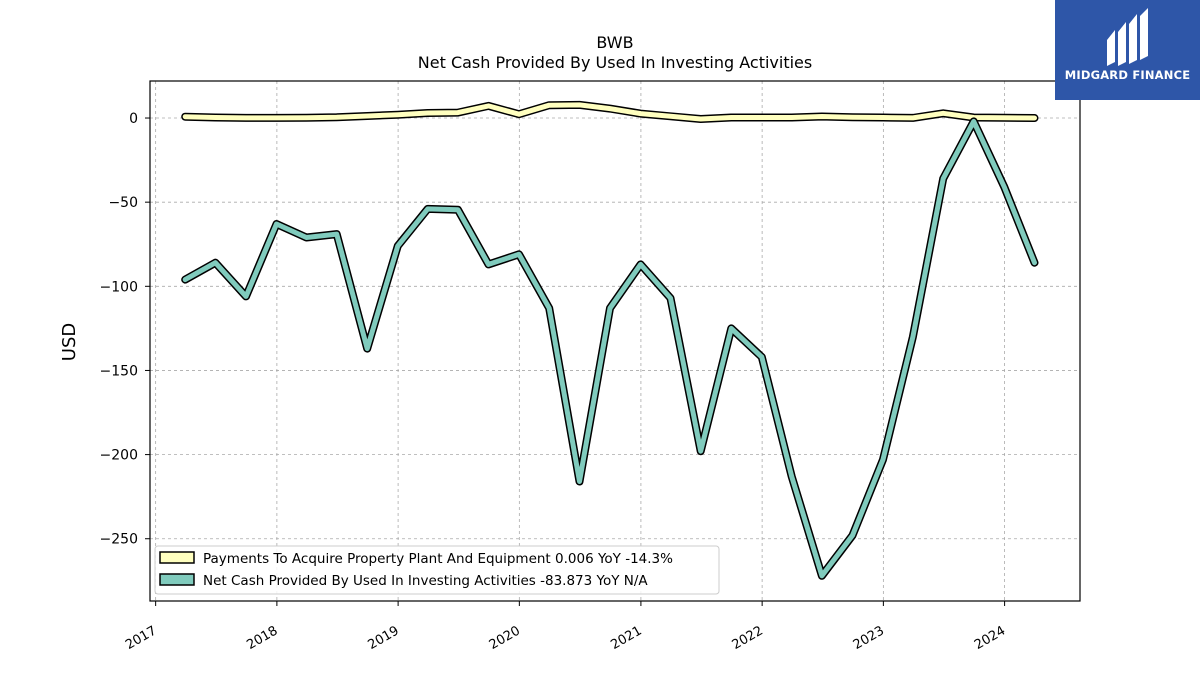  Describe the element at coordinates (177, 557) in the screenshot. I see `legend-swatch-capex` at that location.